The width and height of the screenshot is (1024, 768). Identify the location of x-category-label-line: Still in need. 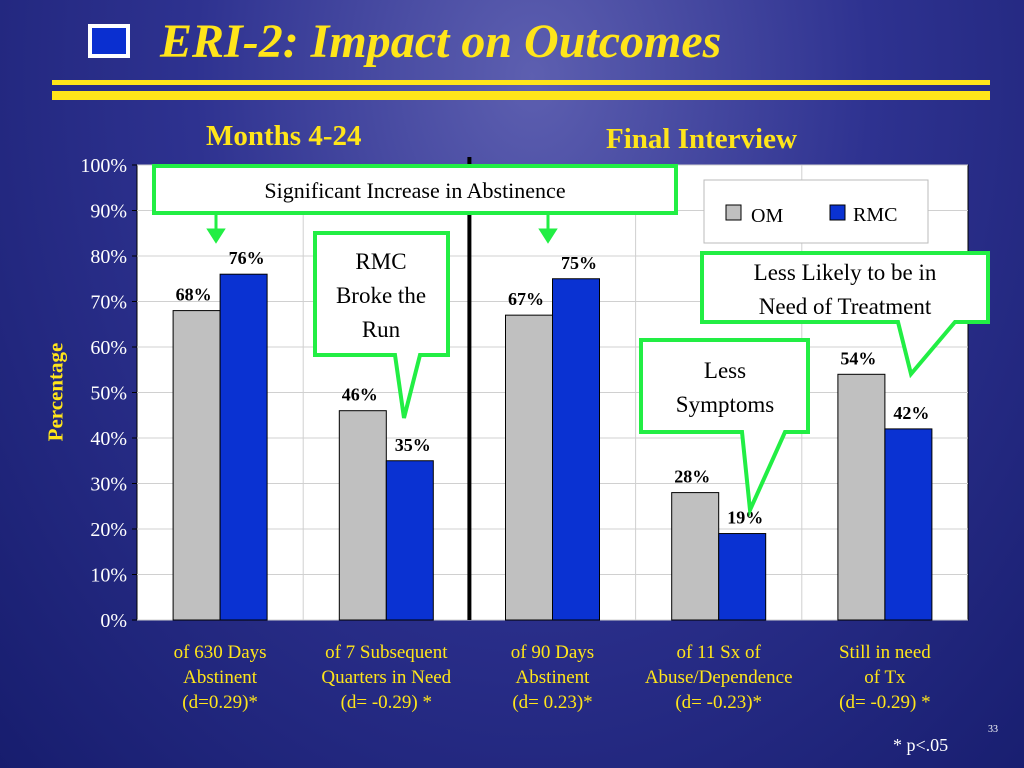
(884, 652).